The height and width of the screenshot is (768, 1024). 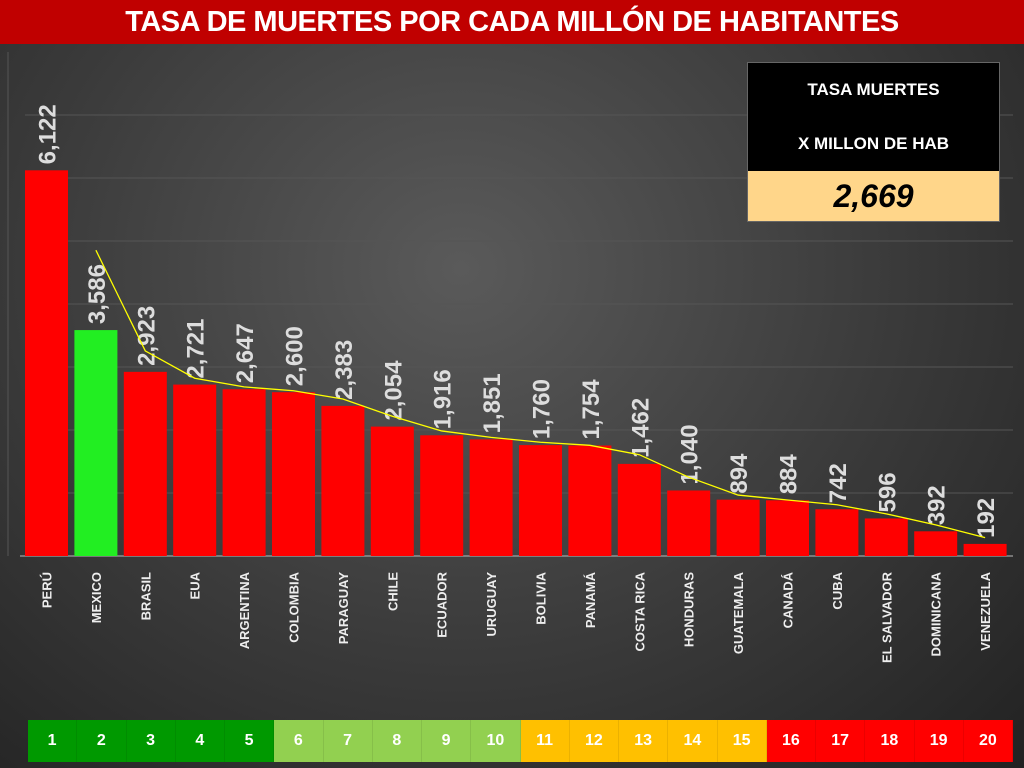 What do you see at coordinates (245, 353) in the screenshot?
I see `data-label: 2,647` at bounding box center [245, 353].